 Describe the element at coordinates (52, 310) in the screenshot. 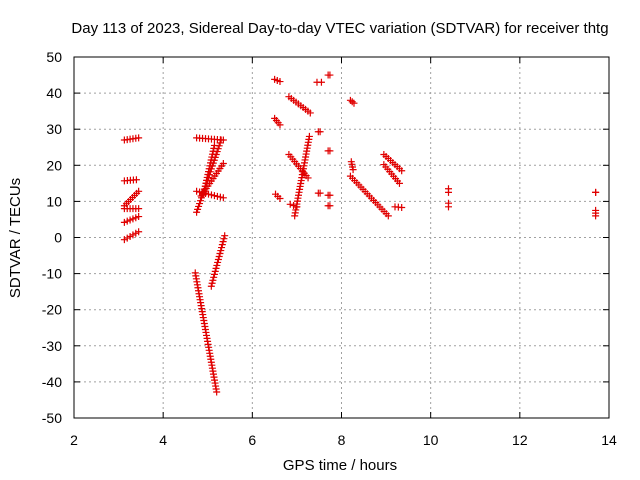

I see `y-tick-label: -20` at that location.